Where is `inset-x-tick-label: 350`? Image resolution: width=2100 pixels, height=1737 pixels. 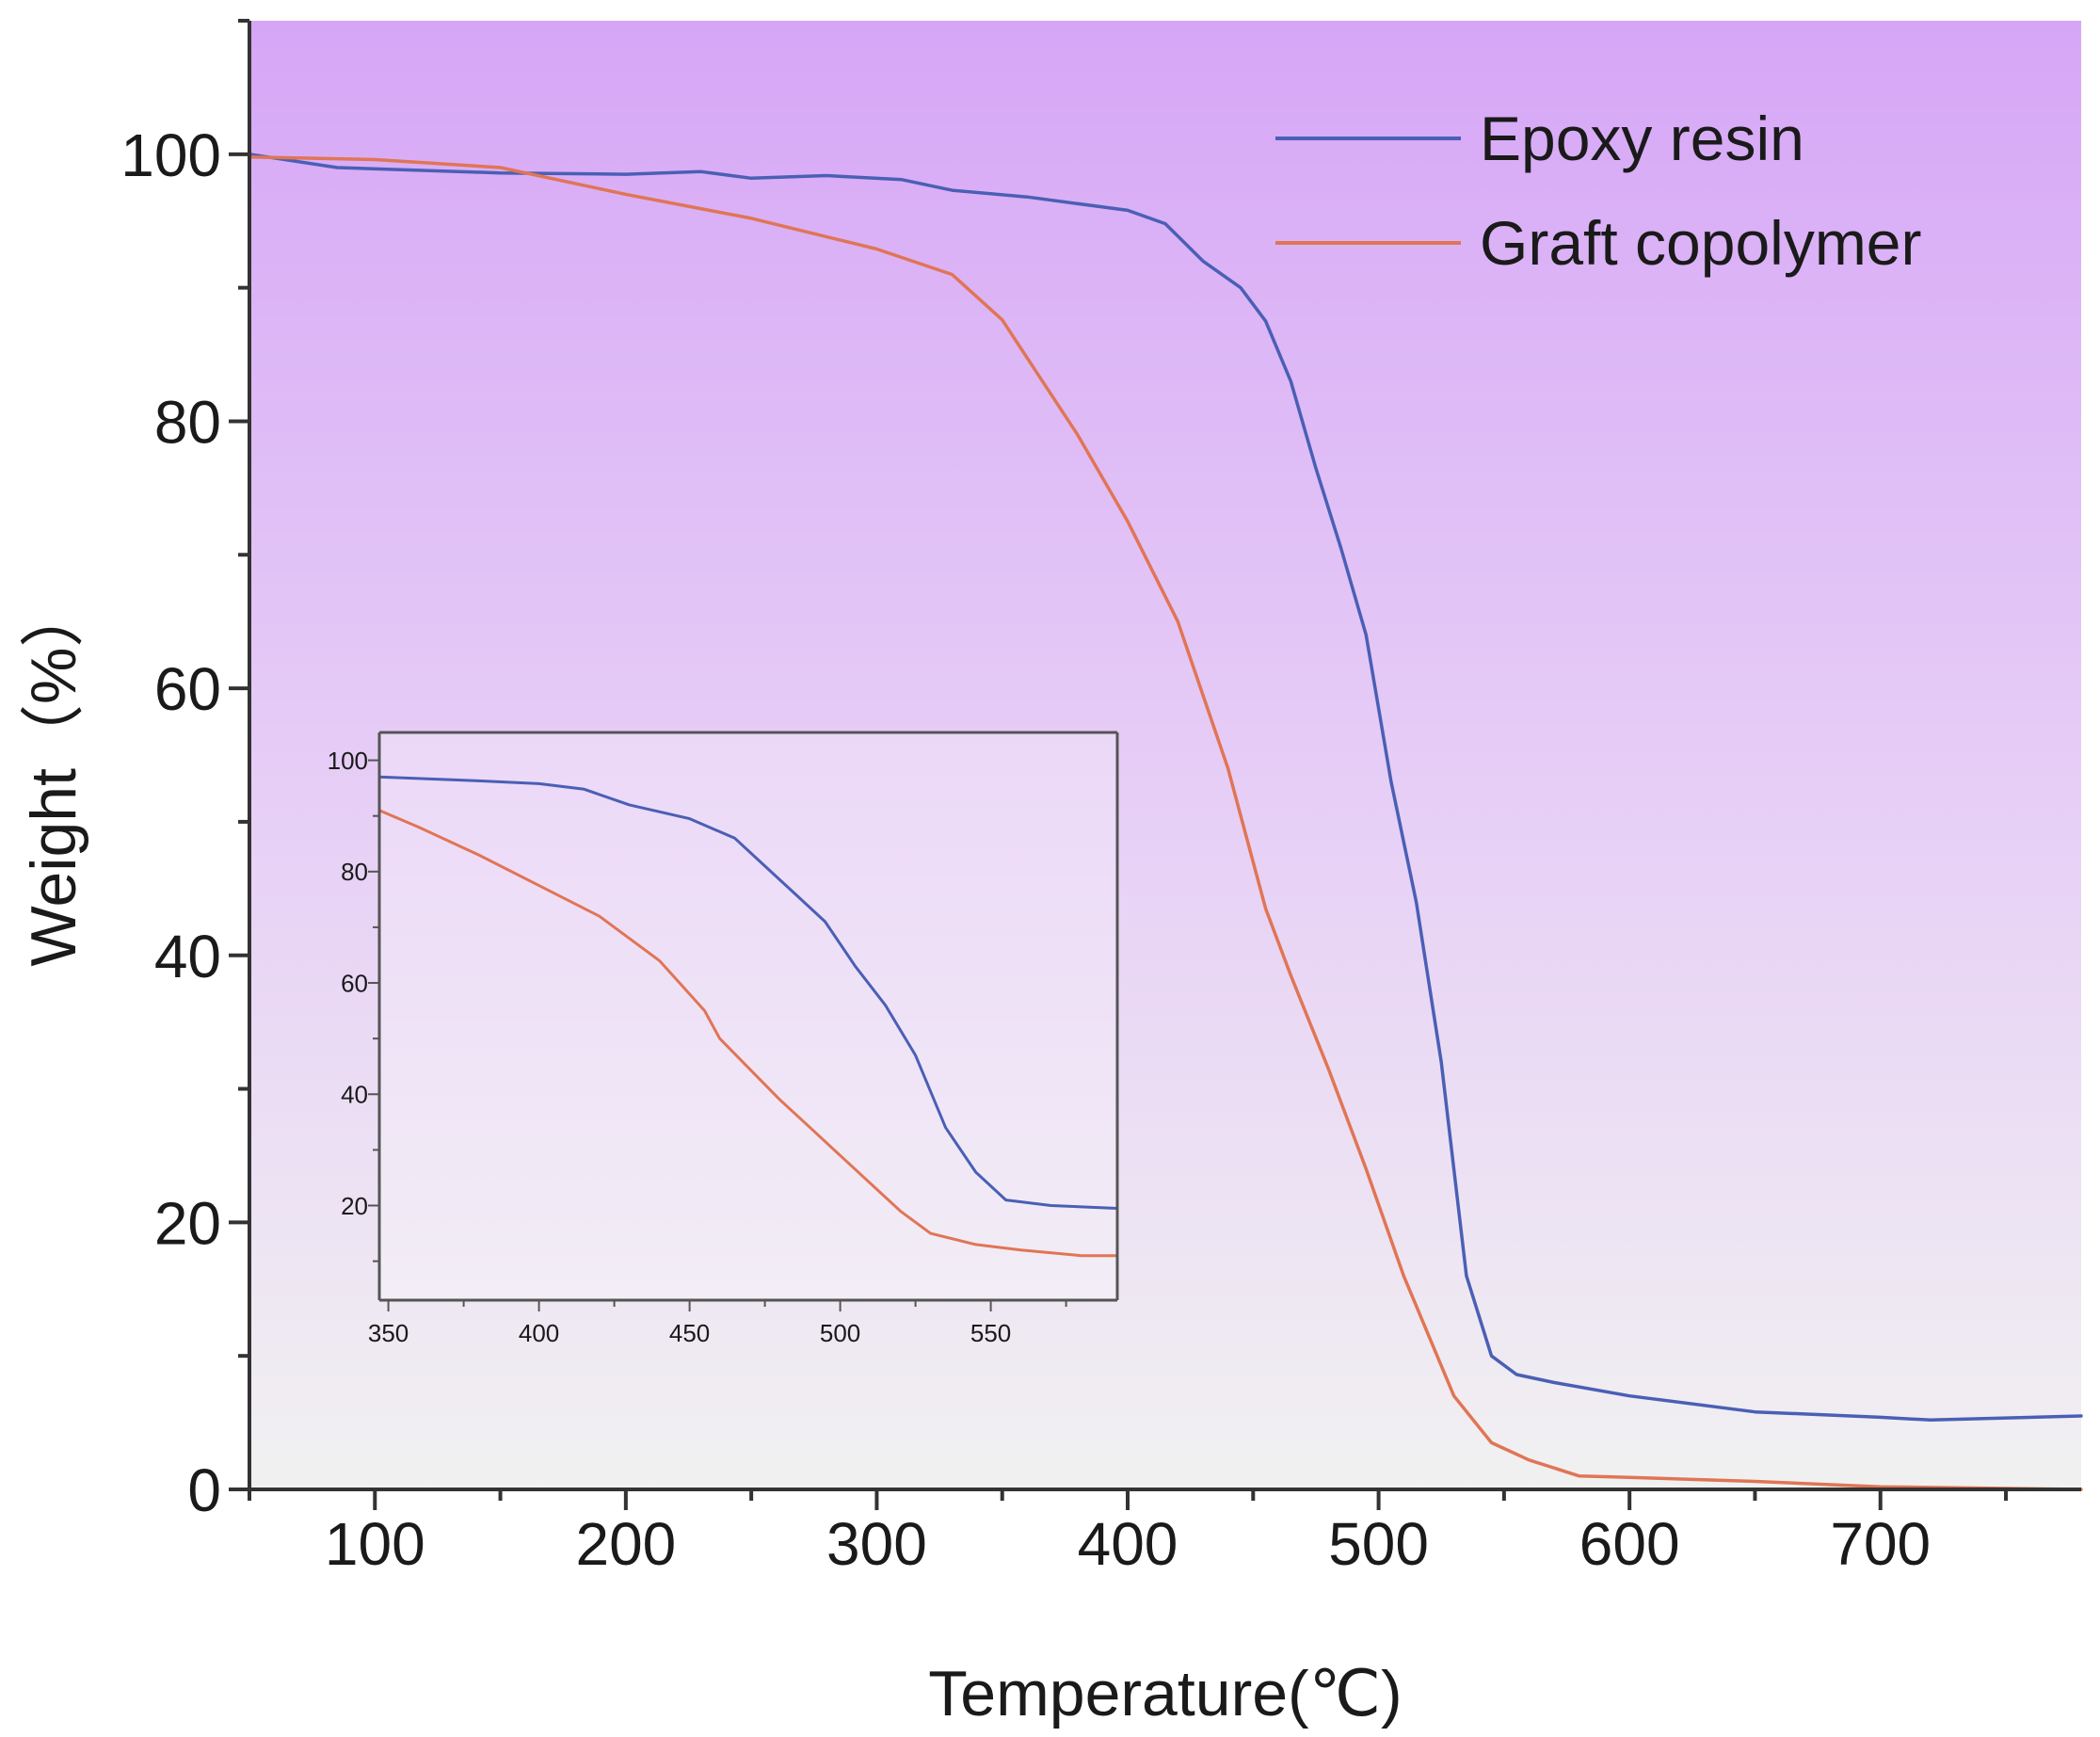 inset-x-tick-label: 350 is located at coordinates (388, 1333).